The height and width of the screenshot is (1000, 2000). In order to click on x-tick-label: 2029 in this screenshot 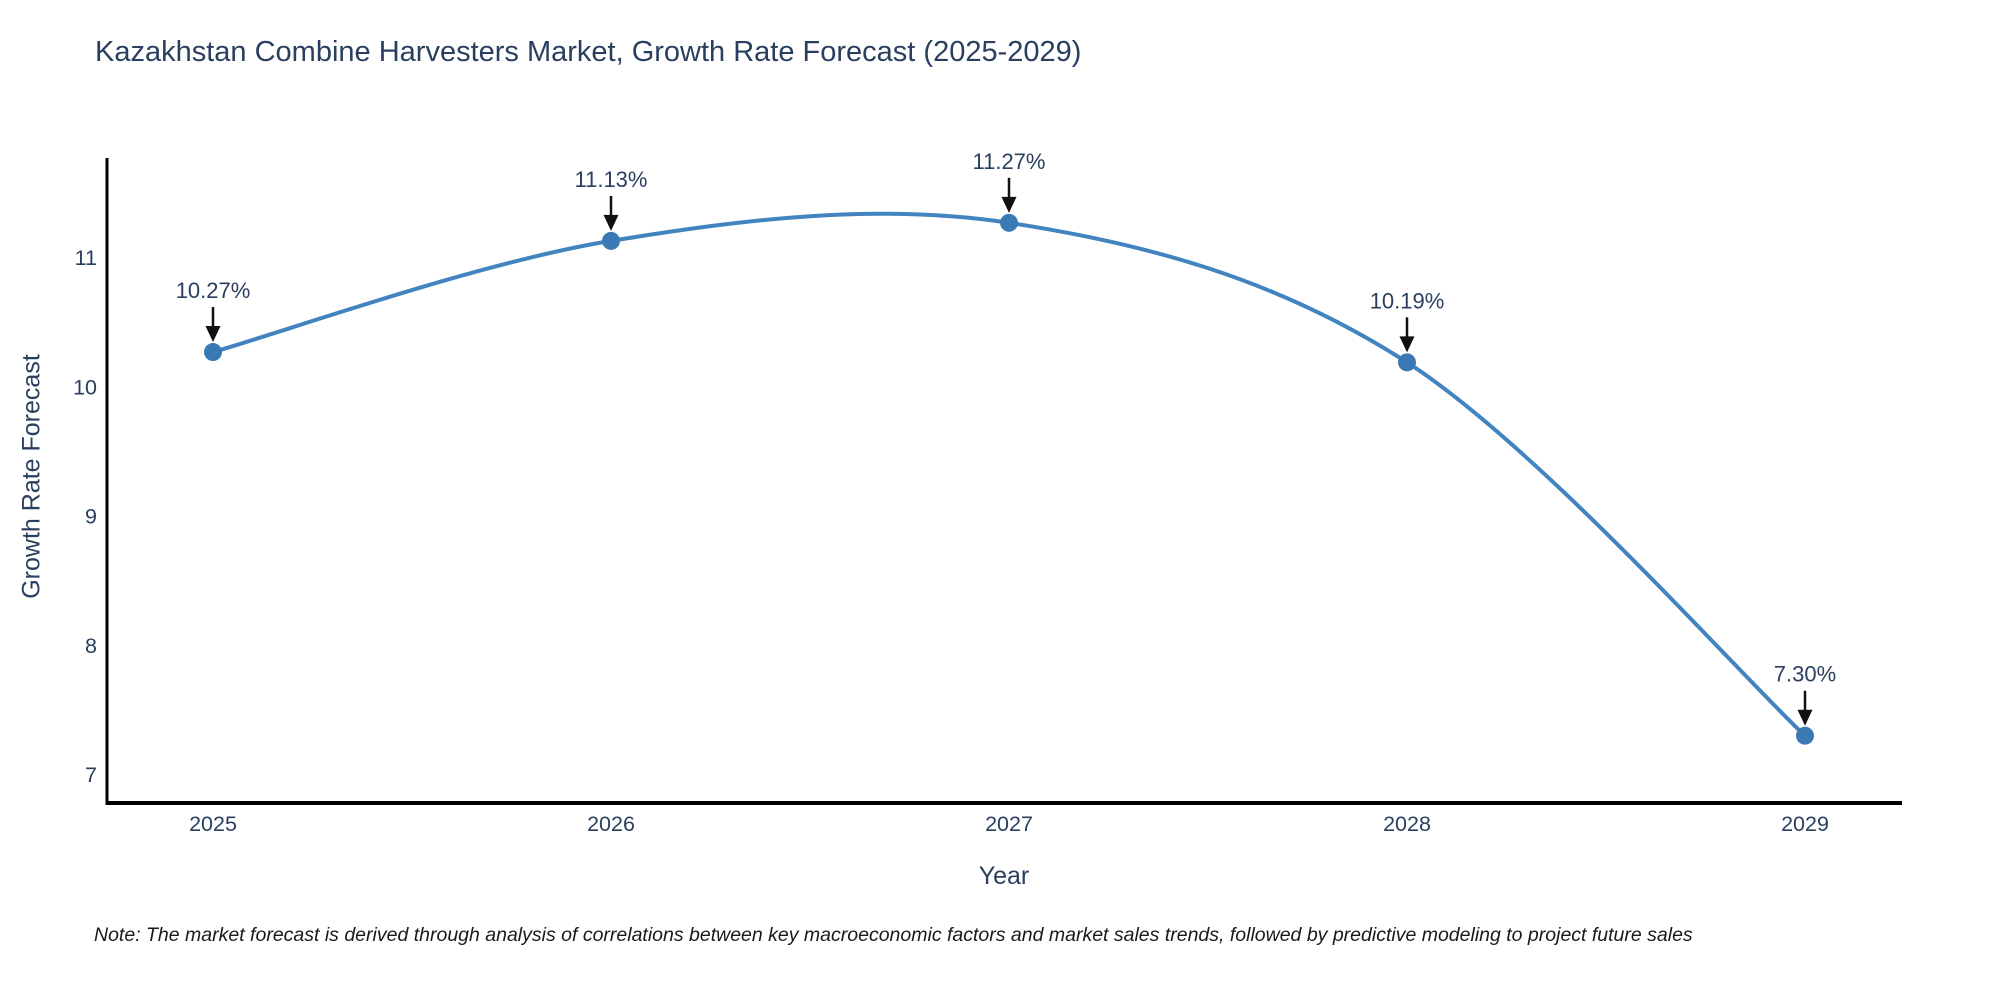, I will do `click(1805, 824)`.